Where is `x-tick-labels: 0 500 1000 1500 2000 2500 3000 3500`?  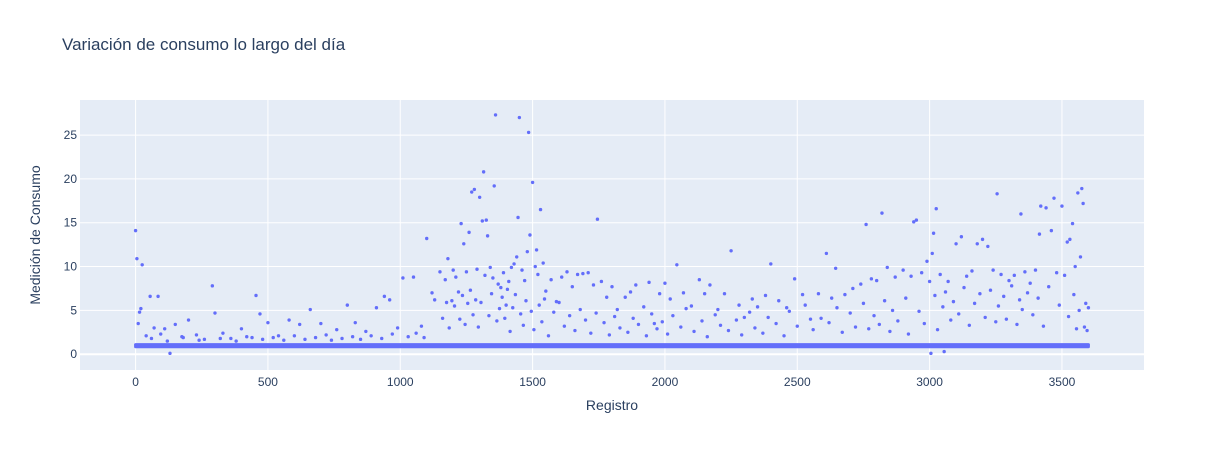
x-tick-labels: 0 500 1000 1500 2000 2500 3000 3500 is located at coordinates (603, 382).